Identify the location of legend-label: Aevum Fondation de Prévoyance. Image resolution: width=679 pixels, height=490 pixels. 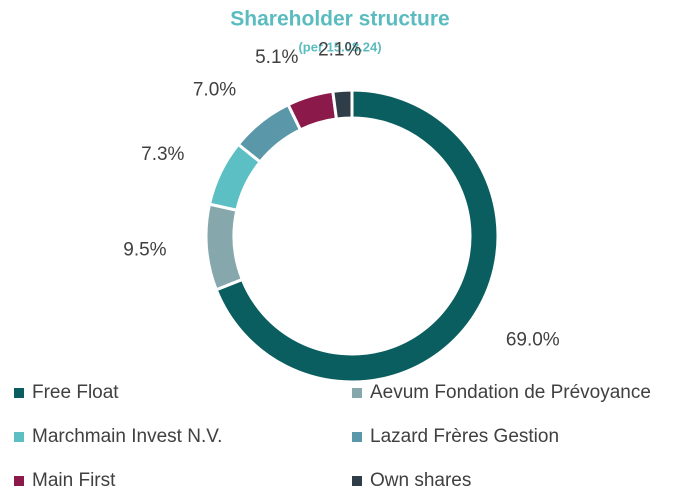
(510, 392).